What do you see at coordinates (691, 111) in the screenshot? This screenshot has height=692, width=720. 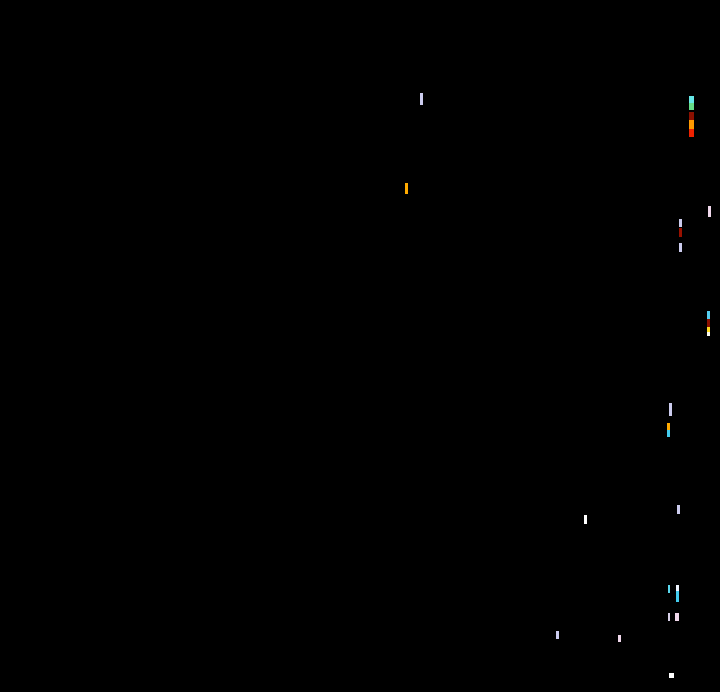 I see `stack-top-right-segment-gap` at bounding box center [691, 111].